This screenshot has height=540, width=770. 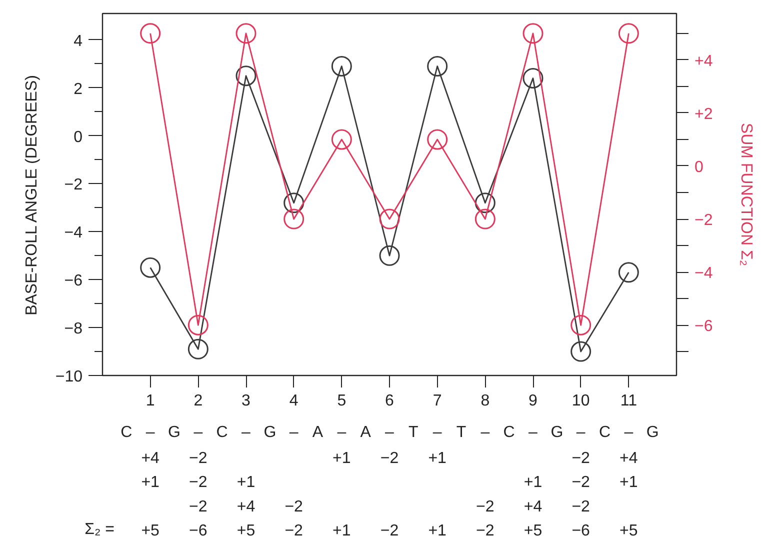 What do you see at coordinates (198, 401) in the screenshot?
I see `x-tick-label: 2` at bounding box center [198, 401].